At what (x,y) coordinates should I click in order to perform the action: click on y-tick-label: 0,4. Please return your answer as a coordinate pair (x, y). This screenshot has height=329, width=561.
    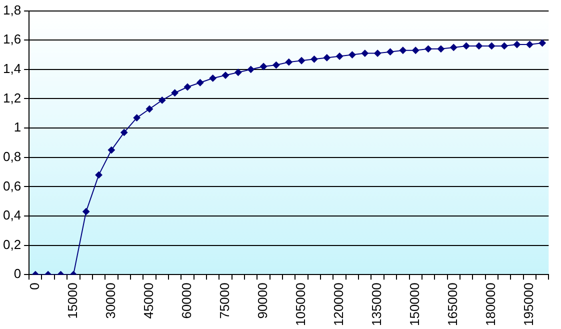
    Looking at the image, I should click on (12, 215).